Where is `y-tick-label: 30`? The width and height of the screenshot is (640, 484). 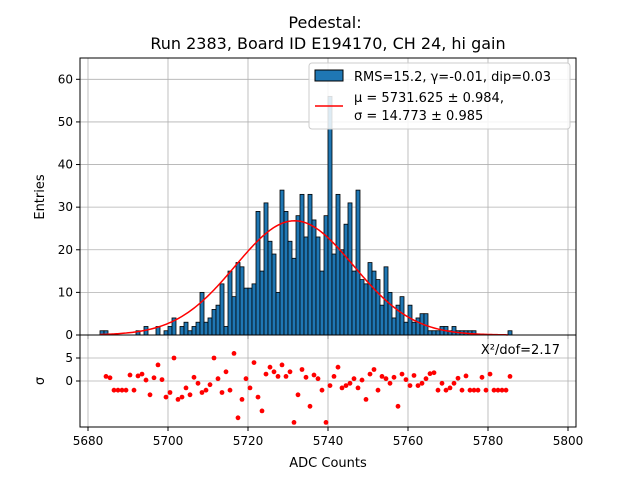 y-tick-label: 30 is located at coordinates (65, 207).